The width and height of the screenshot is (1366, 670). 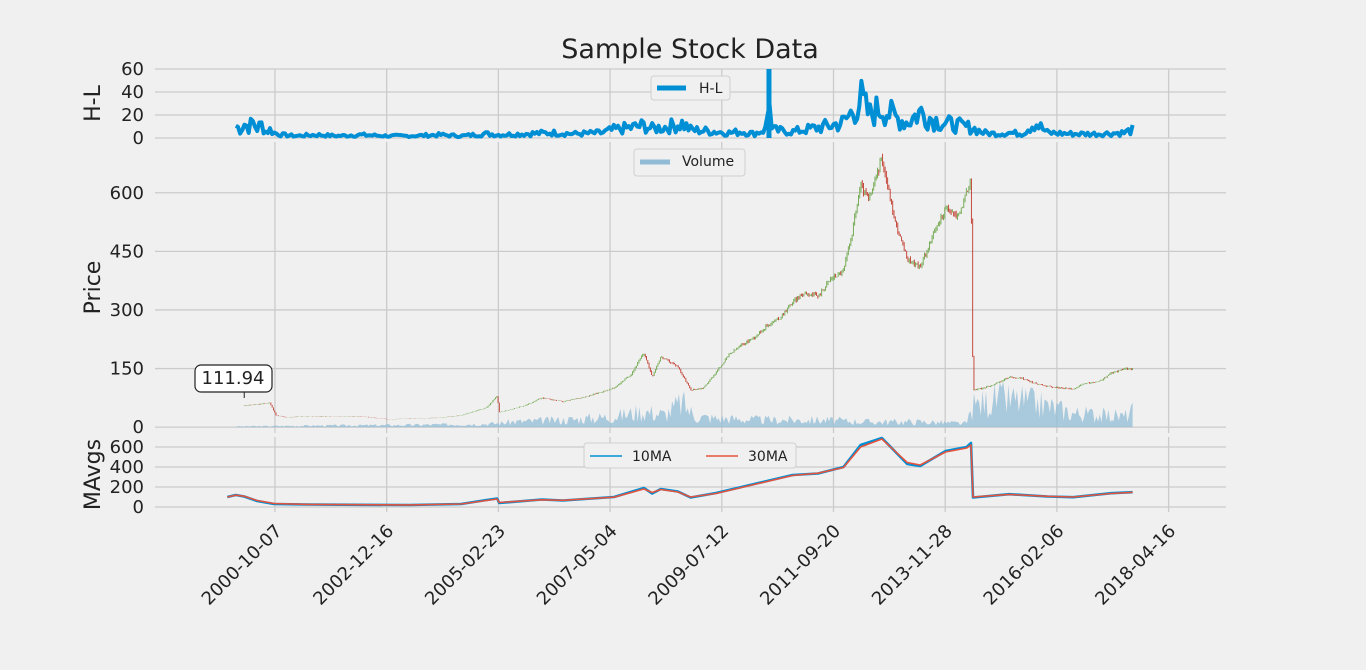 What do you see at coordinates (127, 369) in the screenshot?
I see `price-ytick-label: 150` at bounding box center [127, 369].